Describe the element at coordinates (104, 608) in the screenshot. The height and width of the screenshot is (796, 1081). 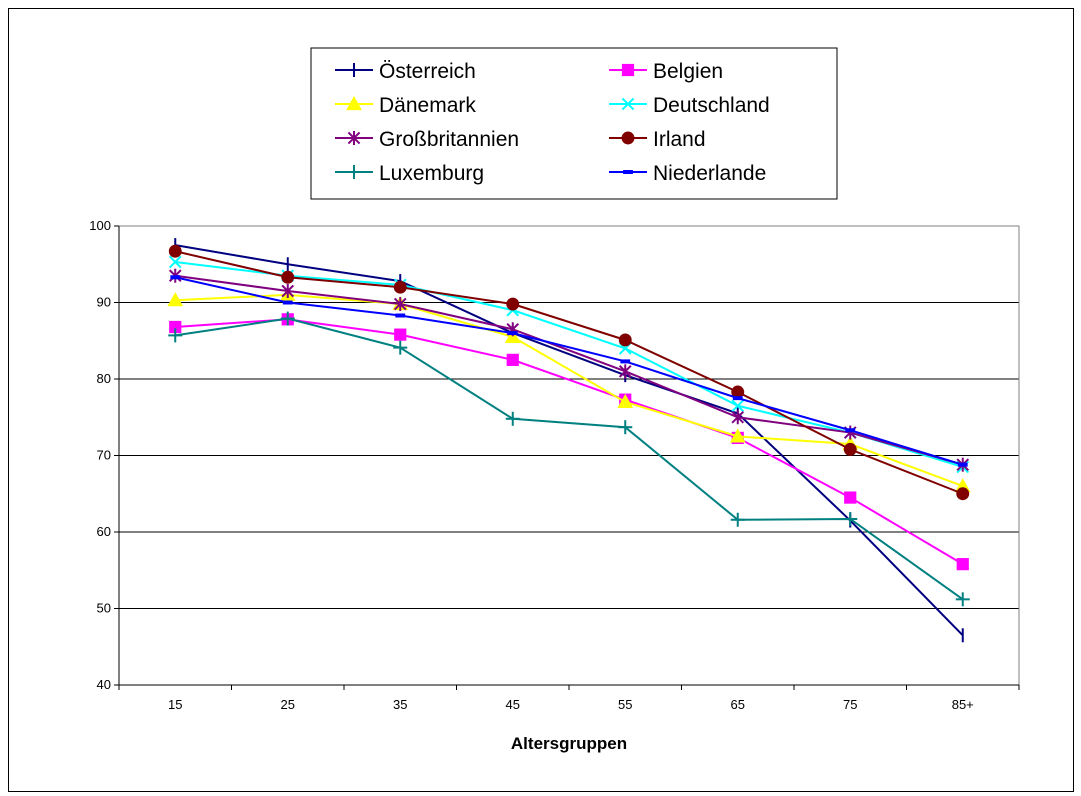
I see `y-tick-label: 50` at that location.